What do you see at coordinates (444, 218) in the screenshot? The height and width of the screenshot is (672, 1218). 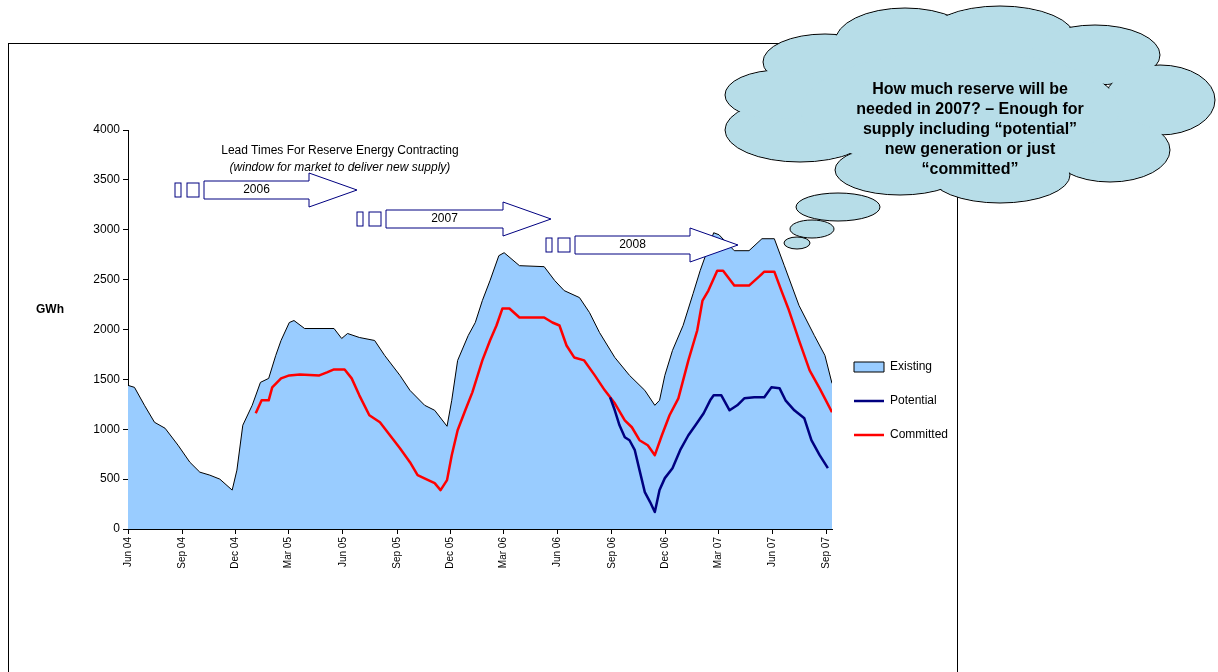 I see `annotation: 2007` at bounding box center [444, 218].